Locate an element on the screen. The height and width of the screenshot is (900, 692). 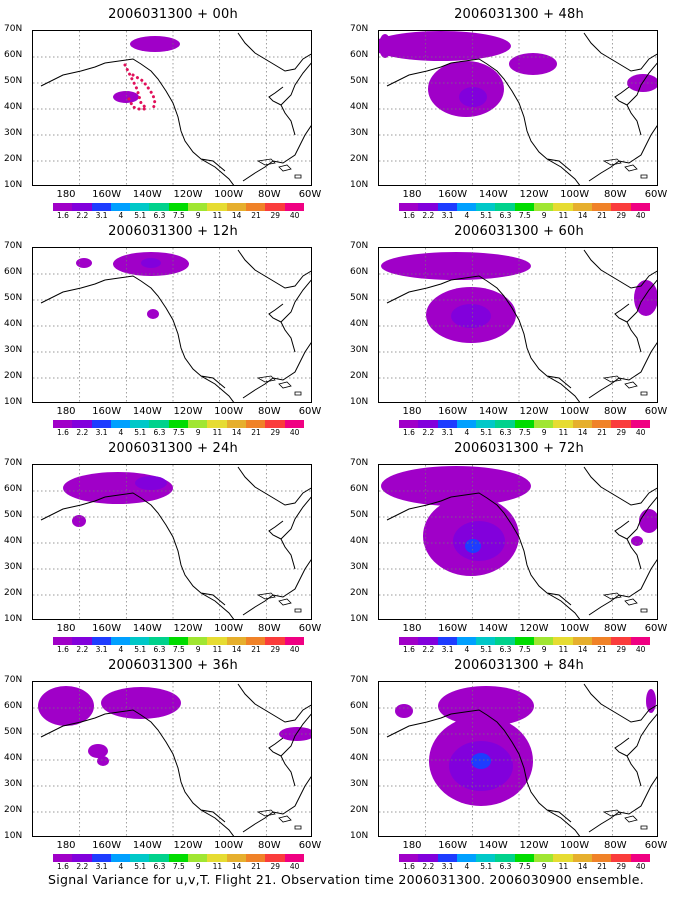
longitude-label: 60W is located at coordinates (656, 628).